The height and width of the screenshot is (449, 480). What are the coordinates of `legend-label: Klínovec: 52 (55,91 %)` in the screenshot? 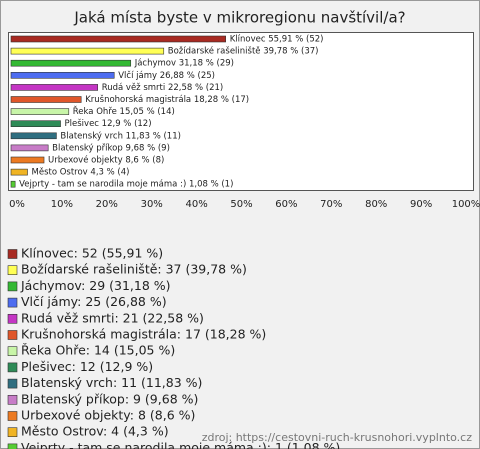 It's located at (92, 253).